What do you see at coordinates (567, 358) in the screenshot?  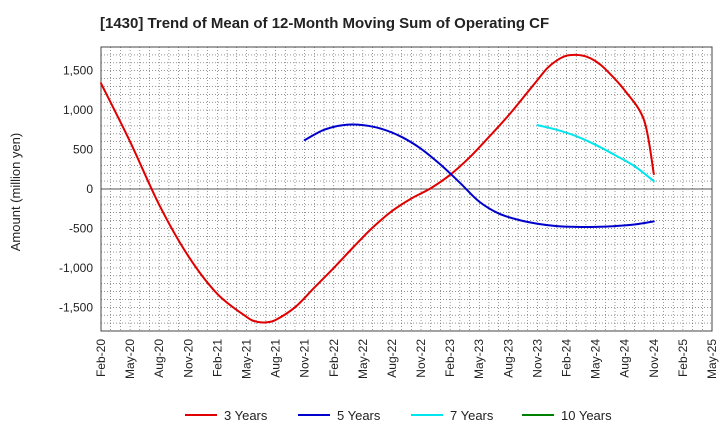 I see `x-tick-label: Feb-24` at bounding box center [567, 358].